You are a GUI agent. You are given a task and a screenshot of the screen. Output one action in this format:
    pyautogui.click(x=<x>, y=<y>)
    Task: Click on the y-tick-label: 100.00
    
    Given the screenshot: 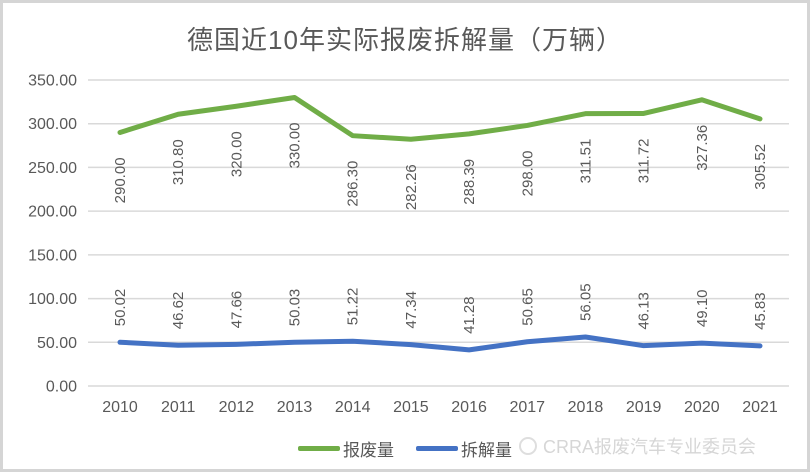 What is the action you would take?
    pyautogui.click(x=52, y=299)
    